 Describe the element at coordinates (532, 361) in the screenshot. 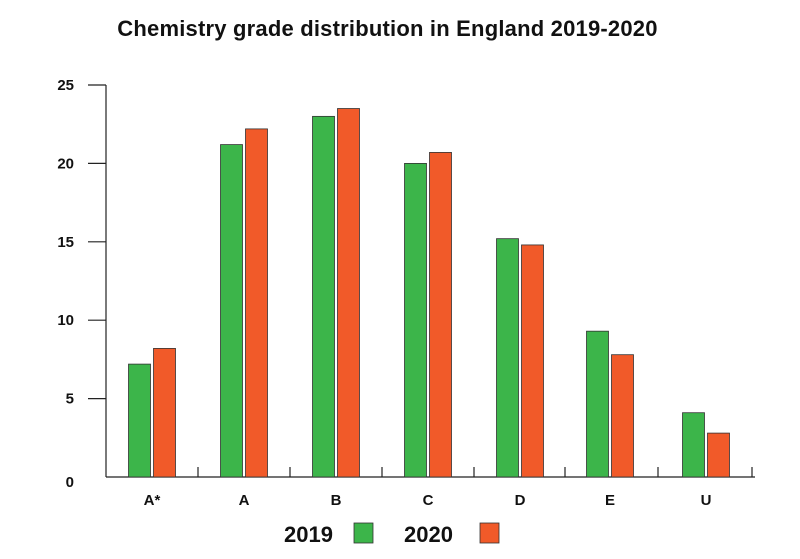

I see `bar-2020-D` at that location.